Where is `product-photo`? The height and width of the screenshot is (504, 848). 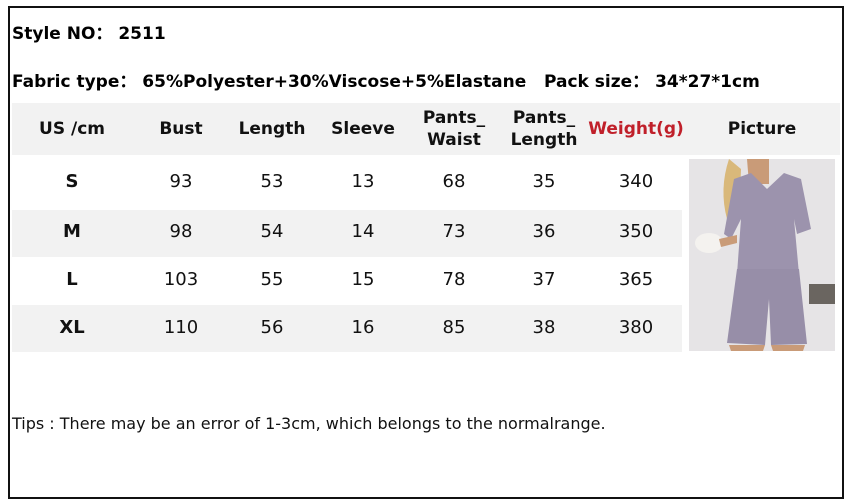 product-photo is located at coordinates (762, 255).